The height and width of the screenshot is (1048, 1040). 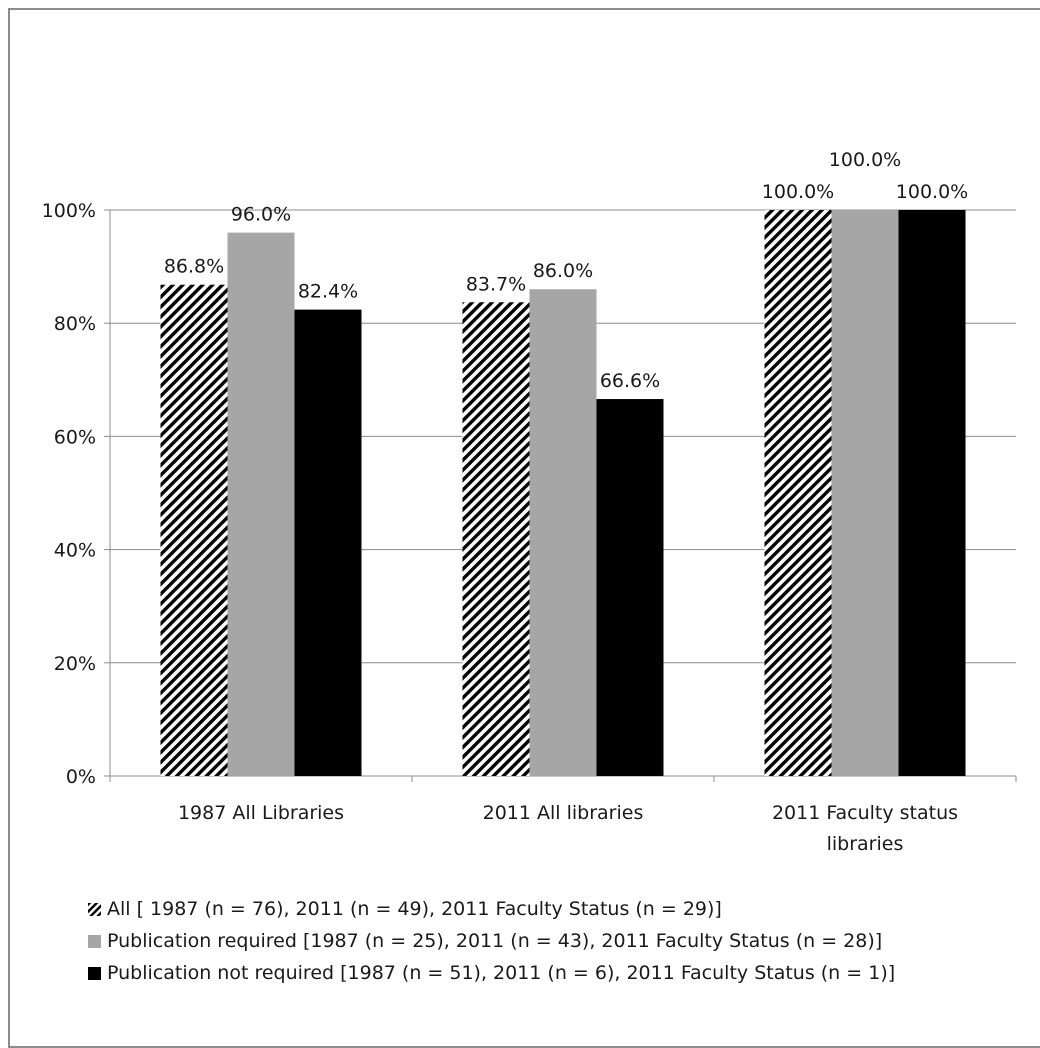 I want to click on legend-swatch-publication-not-required, so click(x=94, y=973).